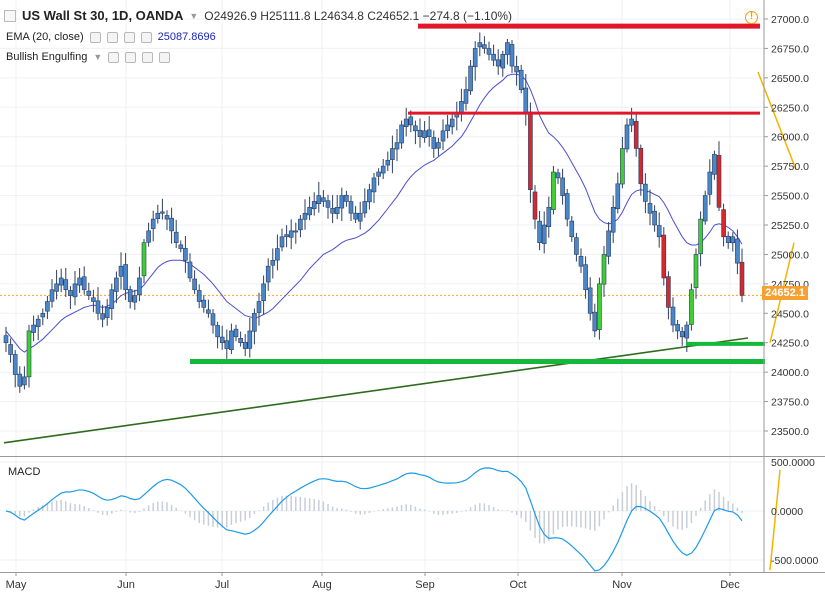 The image size is (825, 605). I want to click on collapse-legend-button, so click(10, 16).